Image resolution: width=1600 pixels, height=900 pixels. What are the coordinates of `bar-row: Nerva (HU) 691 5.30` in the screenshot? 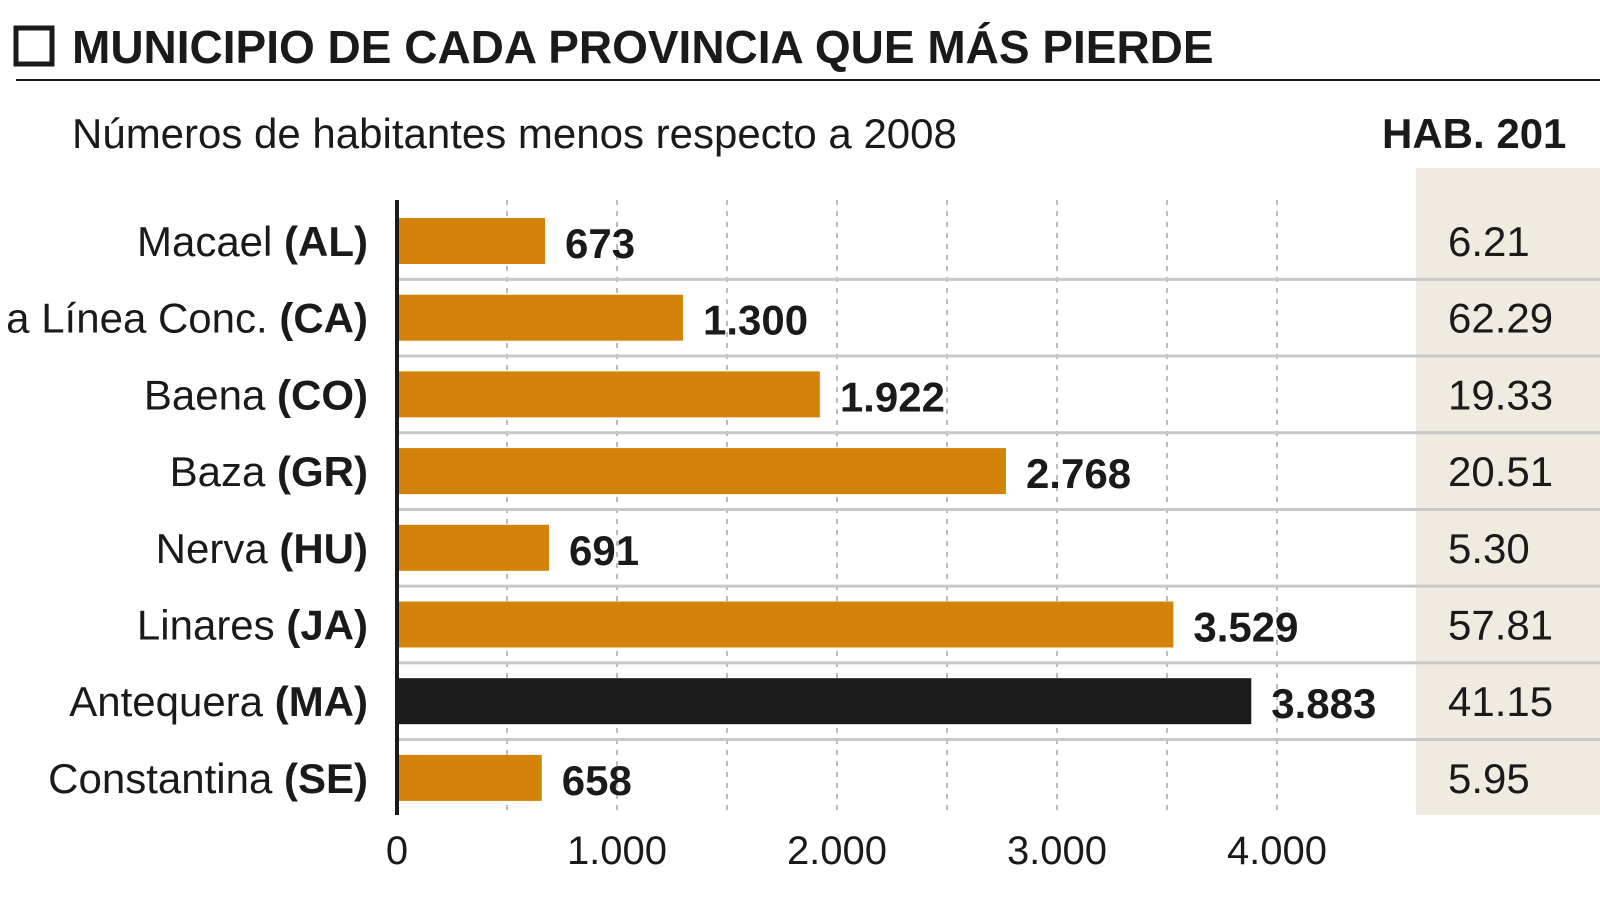 It's located at (843, 549).